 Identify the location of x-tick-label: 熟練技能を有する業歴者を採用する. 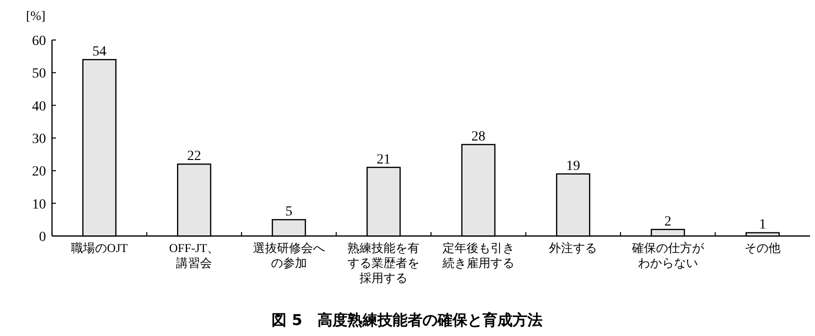
(384, 263).